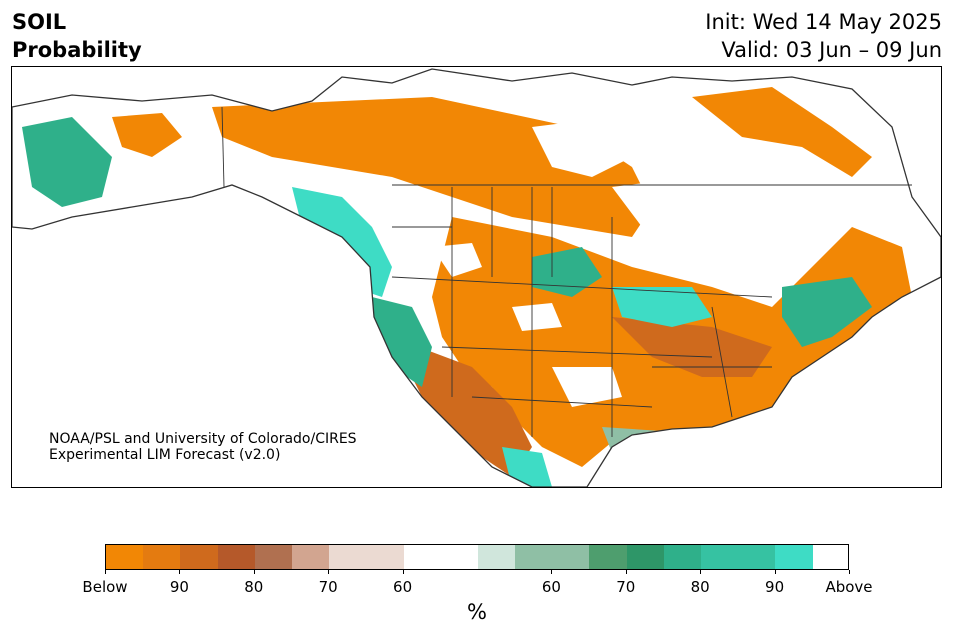 Image resolution: width=954 pixels, height=637 pixels. What do you see at coordinates (831, 50) in the screenshot?
I see `valid-range: Valid: 03 Jun – 09 Jun` at bounding box center [831, 50].